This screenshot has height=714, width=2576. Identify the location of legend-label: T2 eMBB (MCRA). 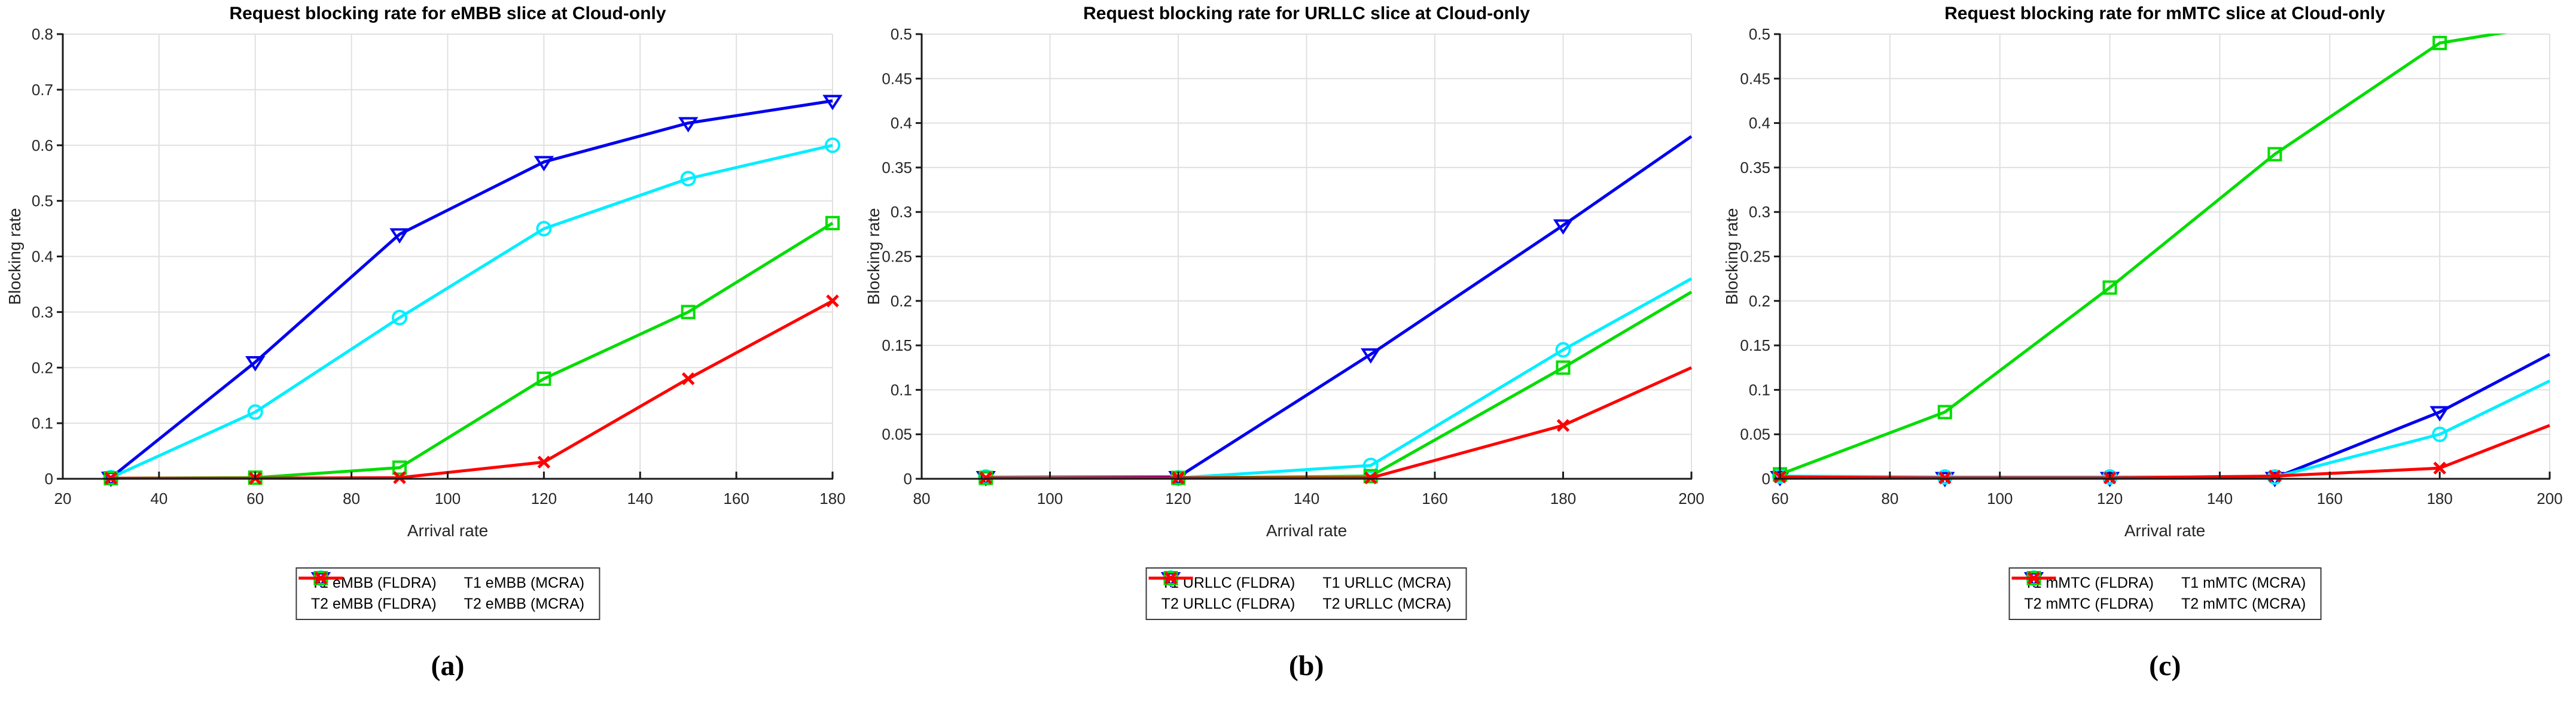
(524, 604).